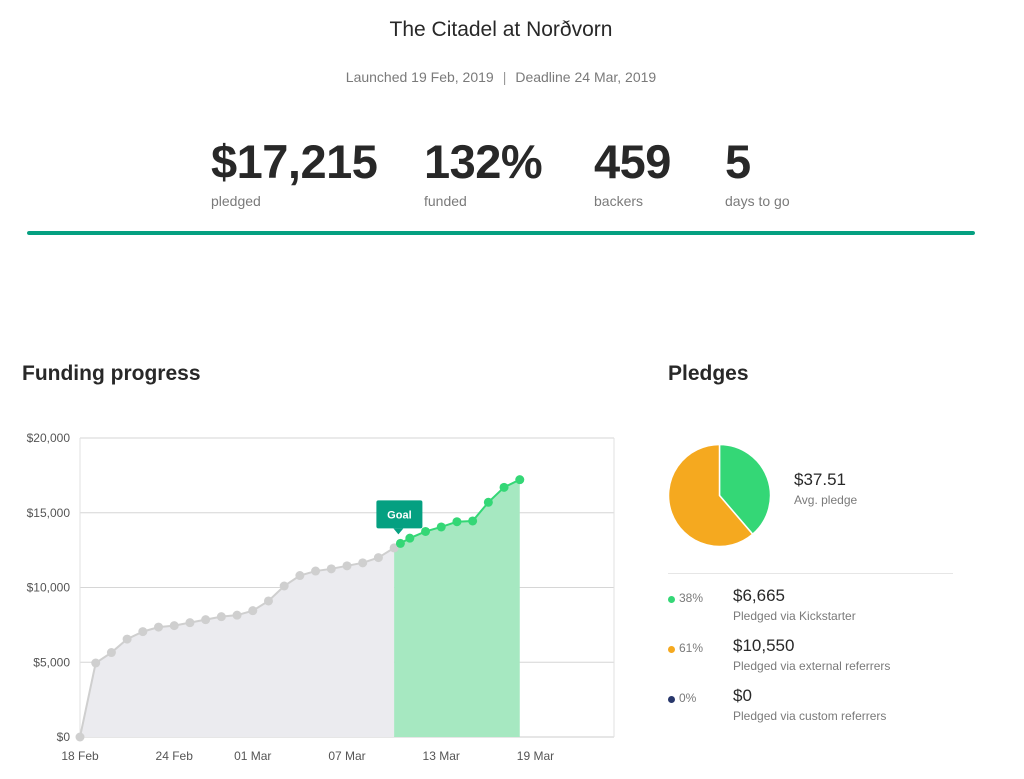  What do you see at coordinates (759, 595) in the screenshot?
I see `source-amount: $6,665` at bounding box center [759, 595].